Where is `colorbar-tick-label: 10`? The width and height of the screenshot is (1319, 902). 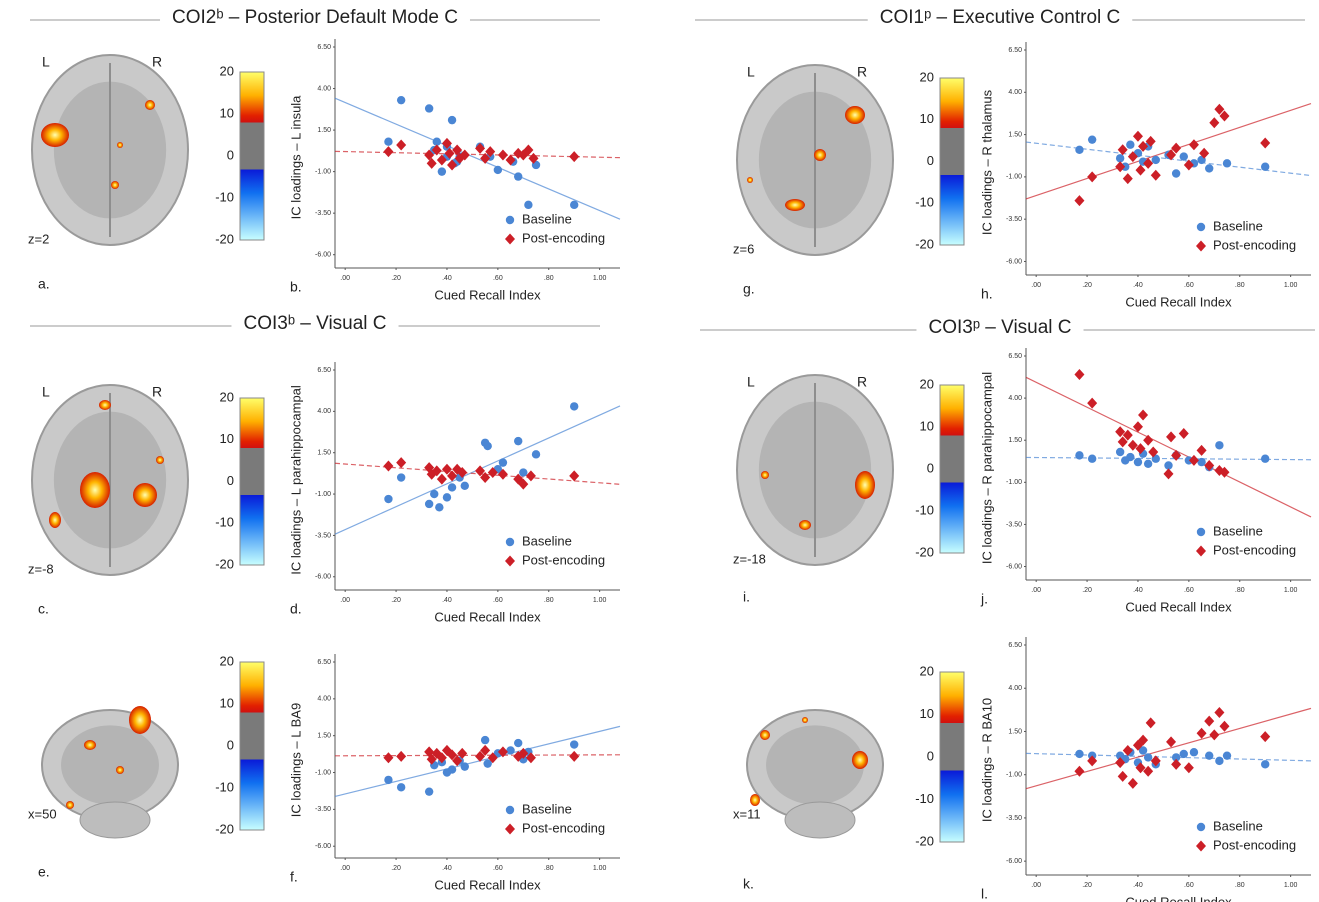
colorbar-tick-label: 10 is located at coordinates (227, 702).